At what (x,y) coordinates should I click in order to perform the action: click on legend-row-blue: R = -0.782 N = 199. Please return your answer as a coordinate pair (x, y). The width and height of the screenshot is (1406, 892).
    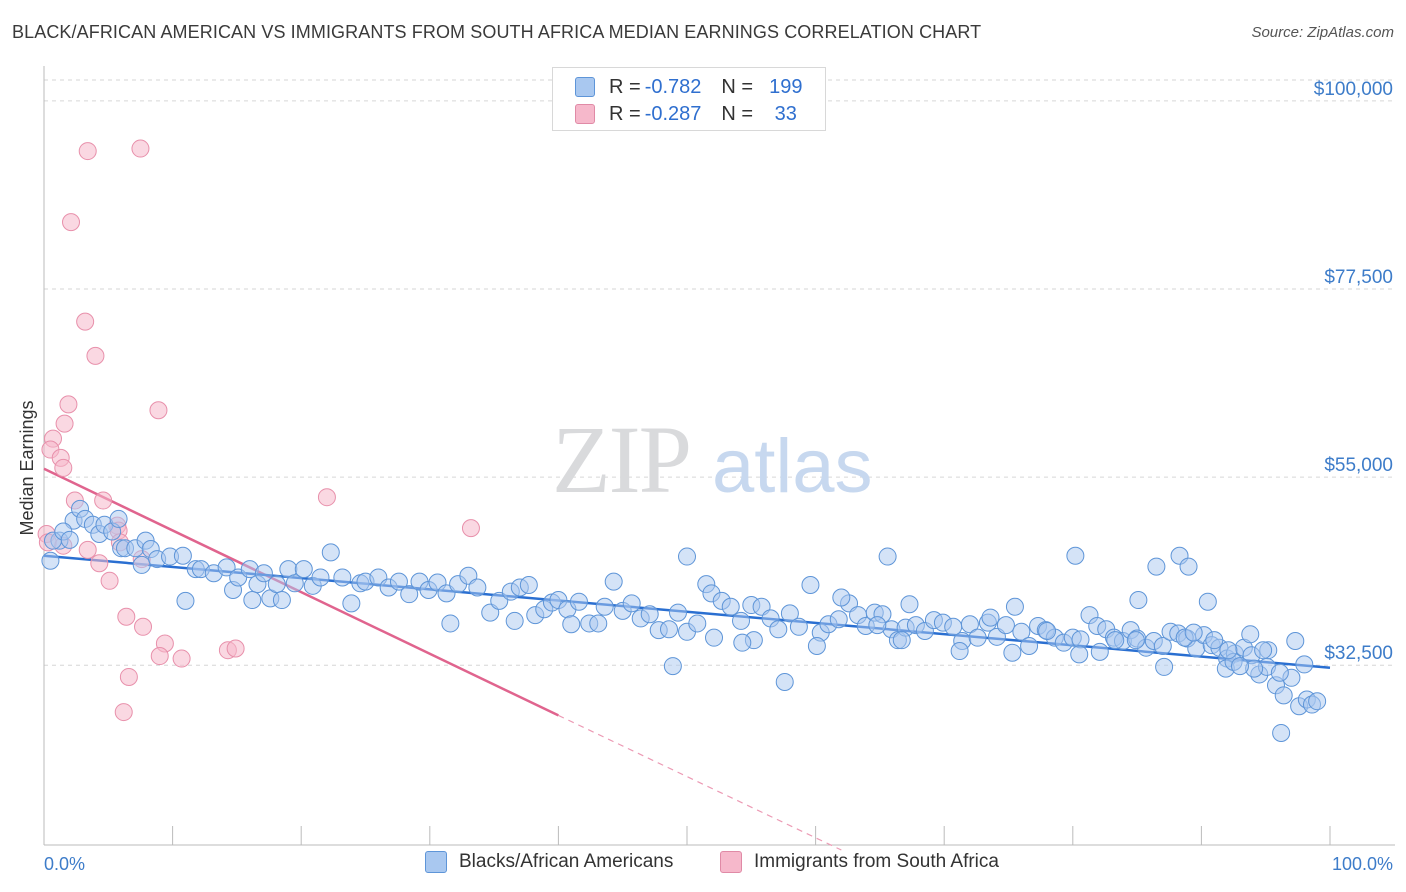
    Looking at the image, I should click on (688, 87).